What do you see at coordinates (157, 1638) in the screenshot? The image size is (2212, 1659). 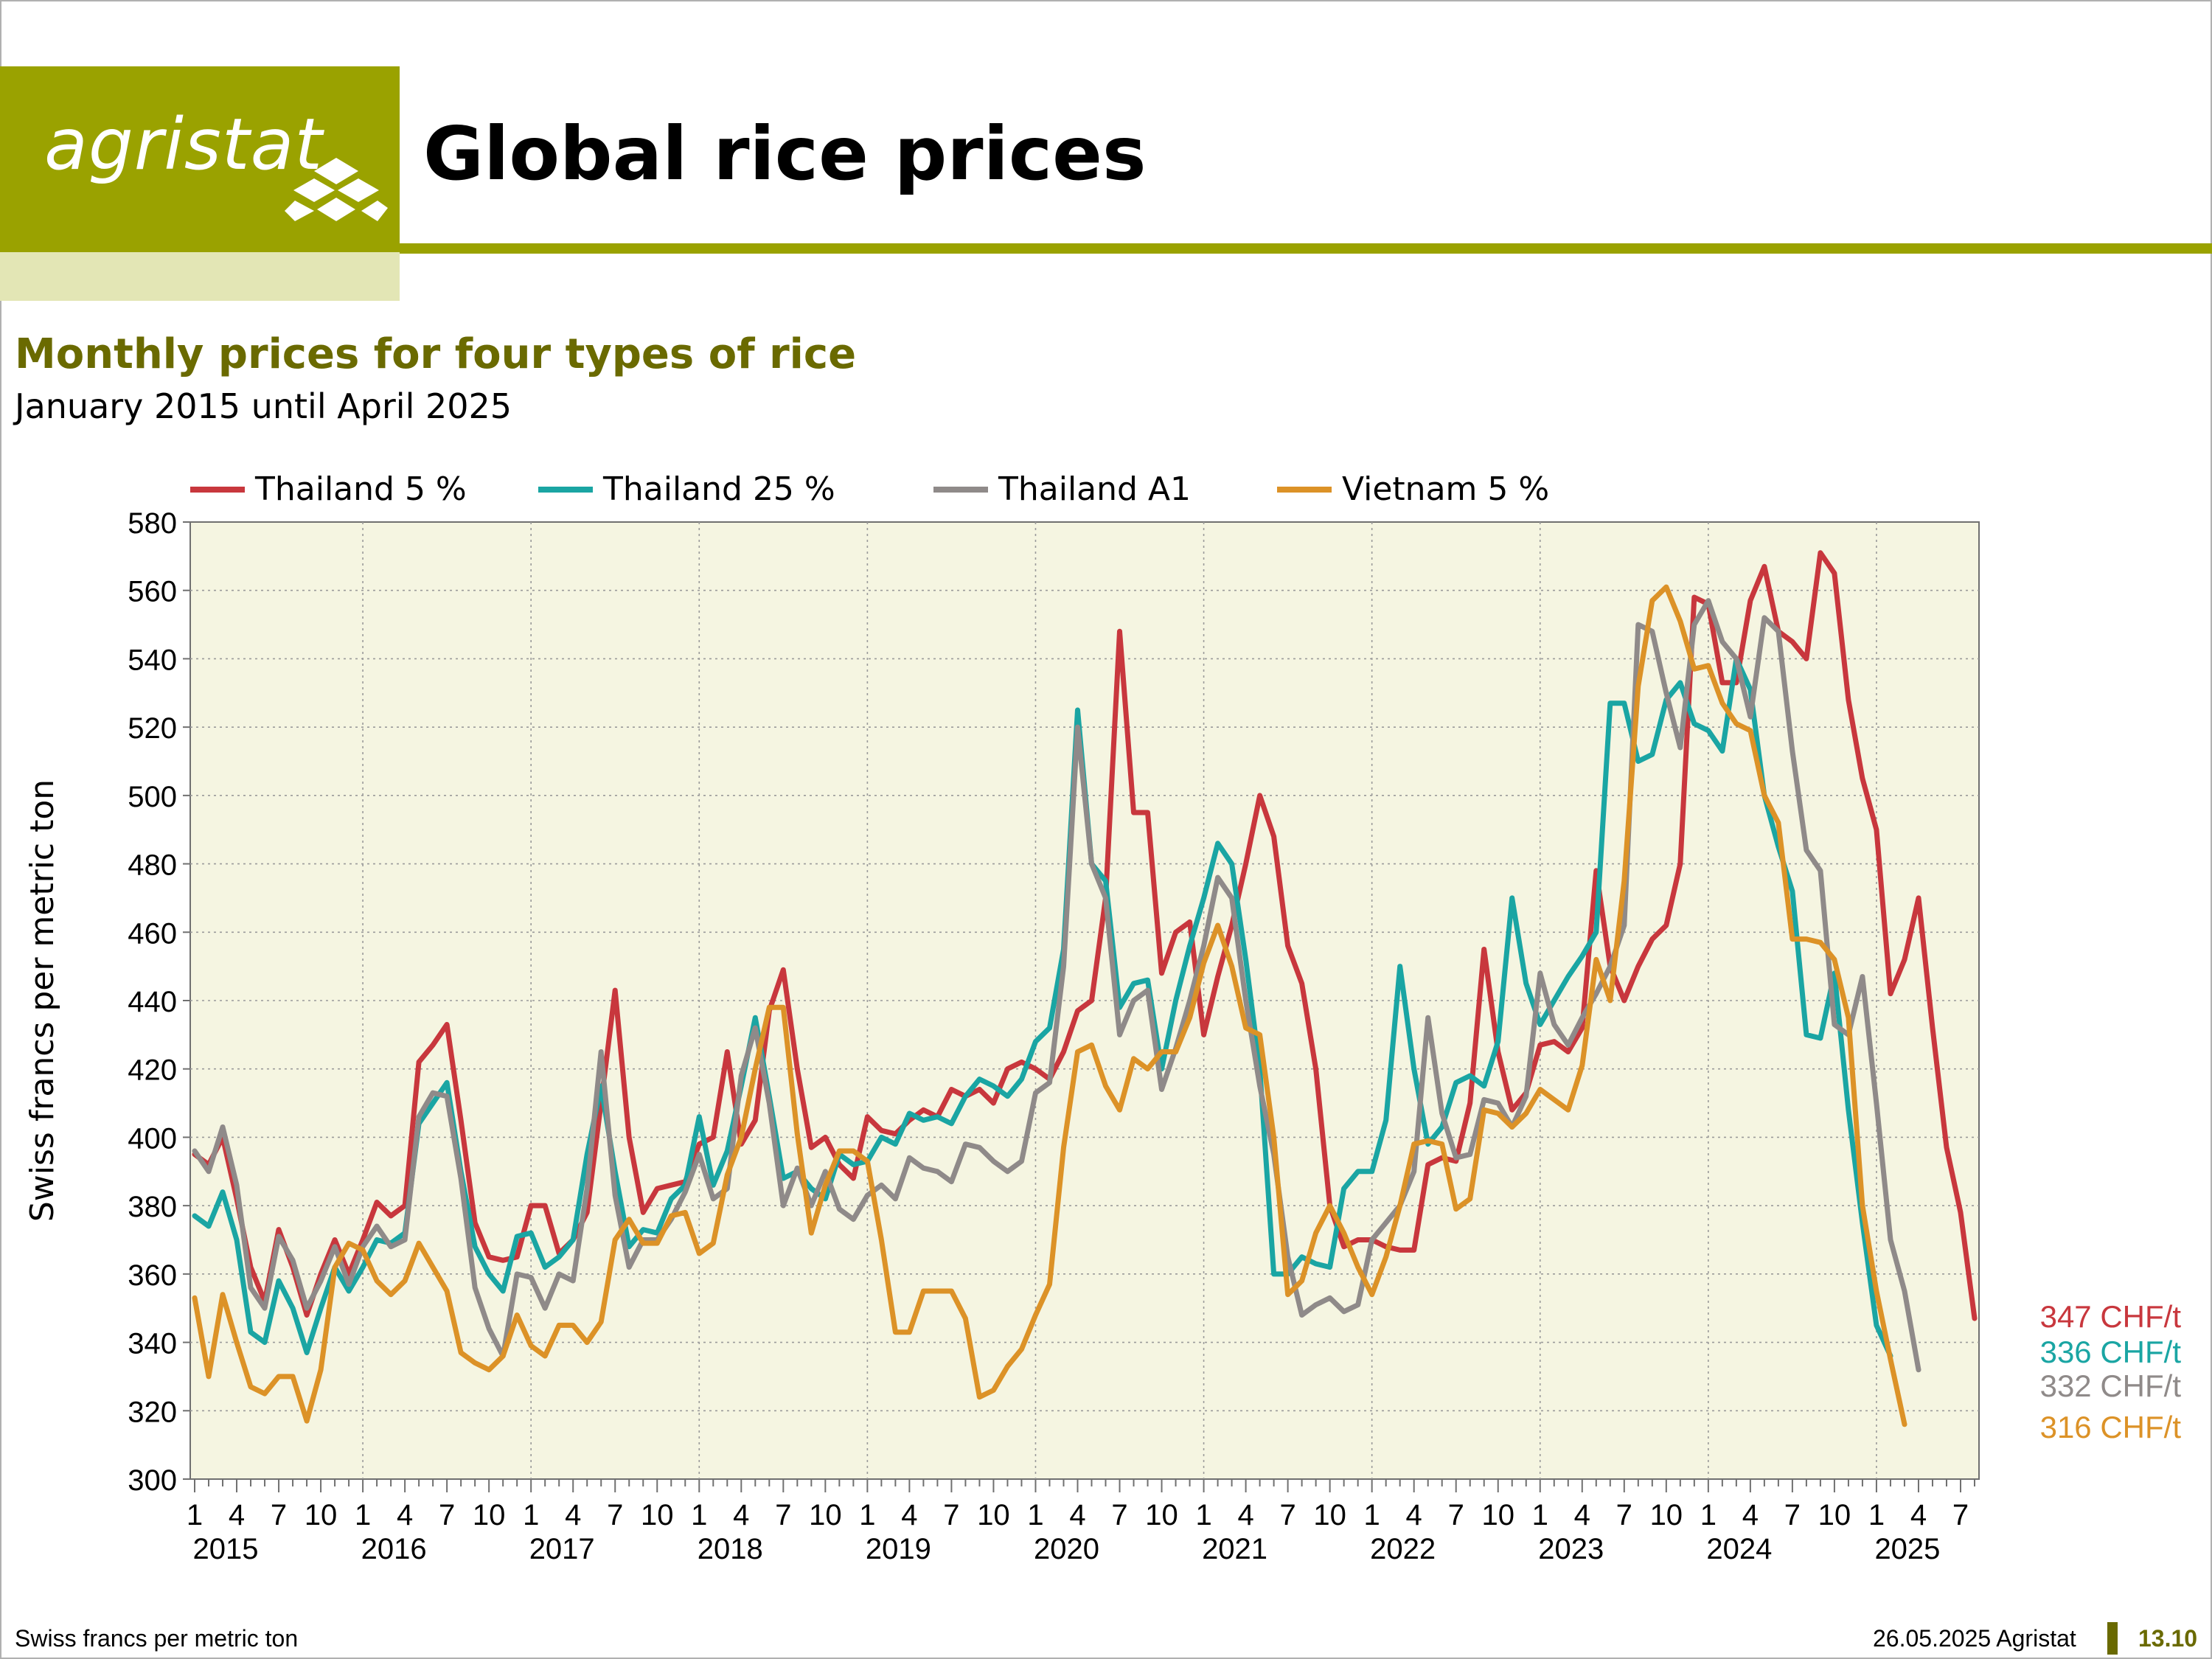 I see `footer-unit: Swiss francs per metric ton` at bounding box center [157, 1638].